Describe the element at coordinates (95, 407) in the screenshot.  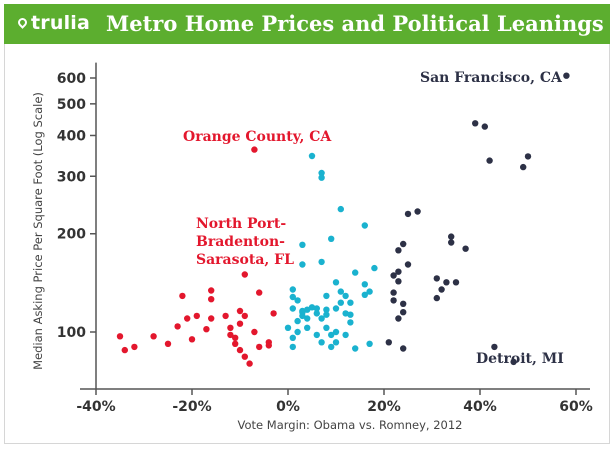
I see `x-tick-label: -40%` at that location.